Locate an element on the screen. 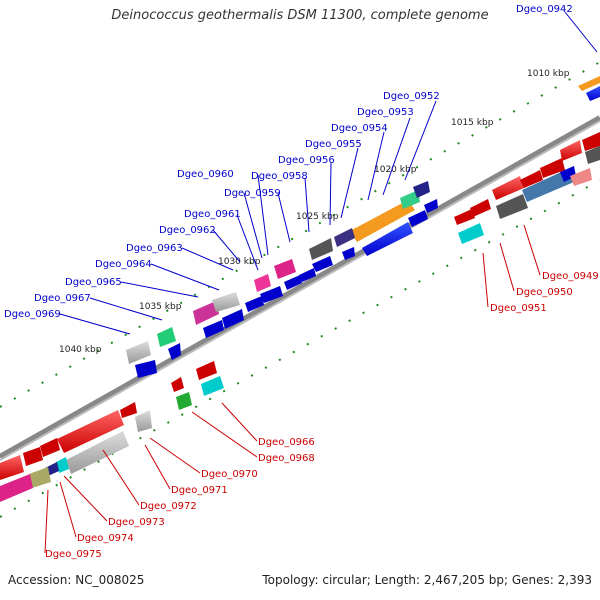  gene-label-dgeo-0955: Dgeo_0955 is located at coordinates (333, 144).